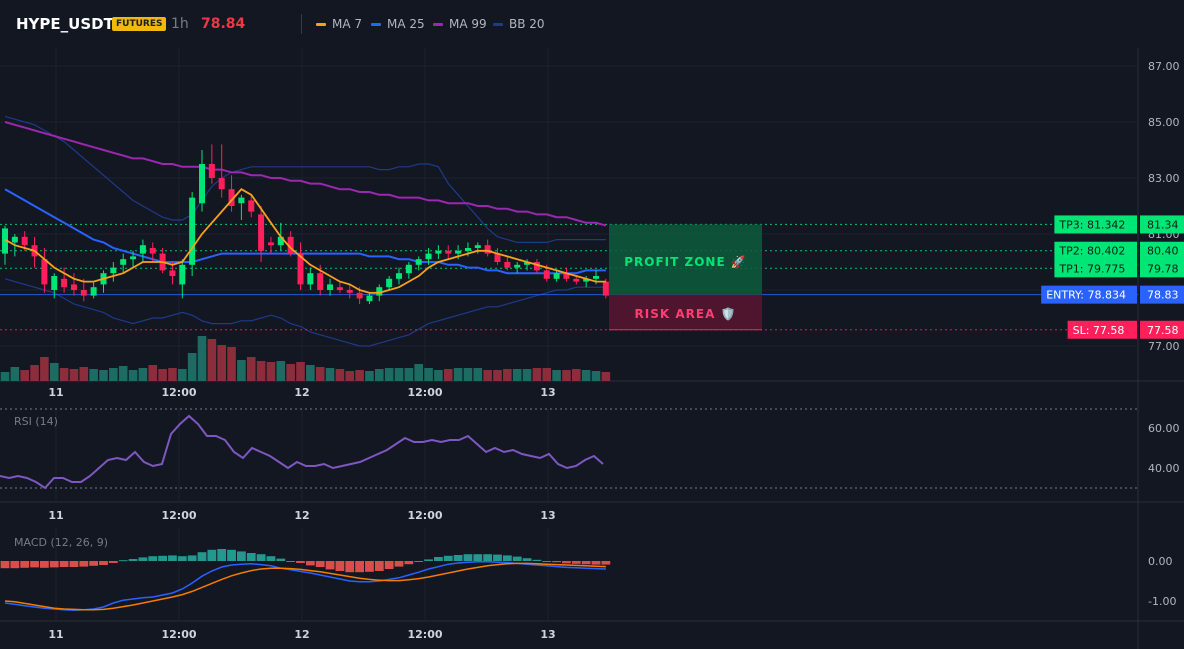 Image resolution: width=1184 pixels, height=649 pixels. What do you see at coordinates (1162, 601) in the screenshot?
I see `macd-axis-tick: -1.00` at bounding box center [1162, 601].